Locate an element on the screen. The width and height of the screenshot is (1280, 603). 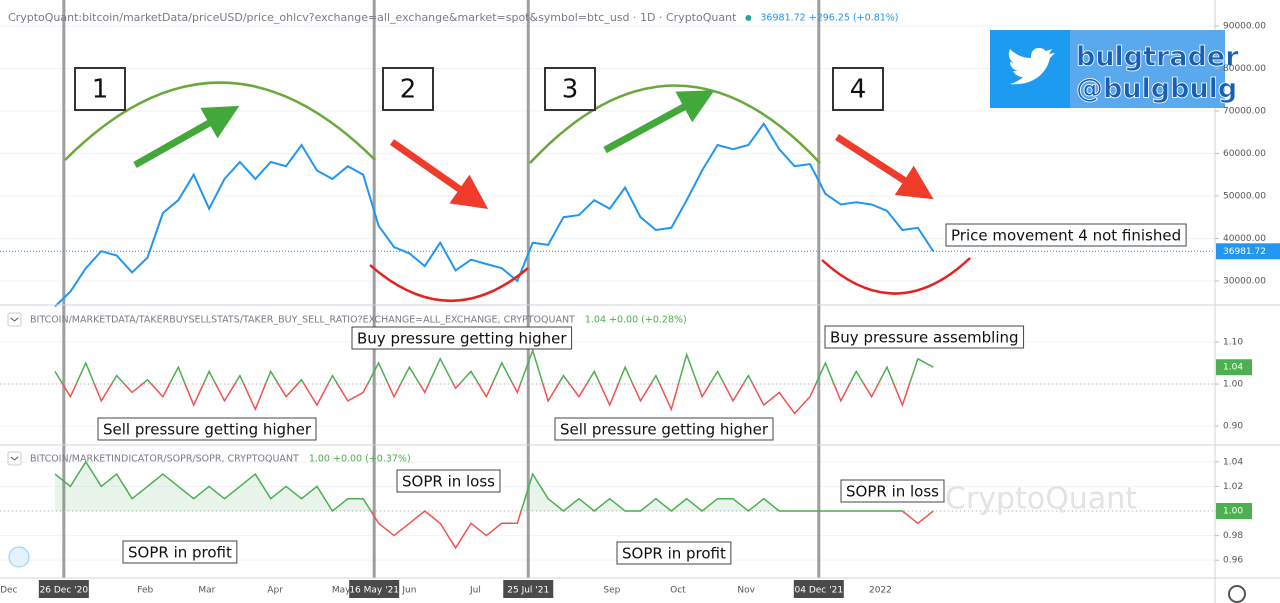
phase-label: 3 is located at coordinates (570, 90).